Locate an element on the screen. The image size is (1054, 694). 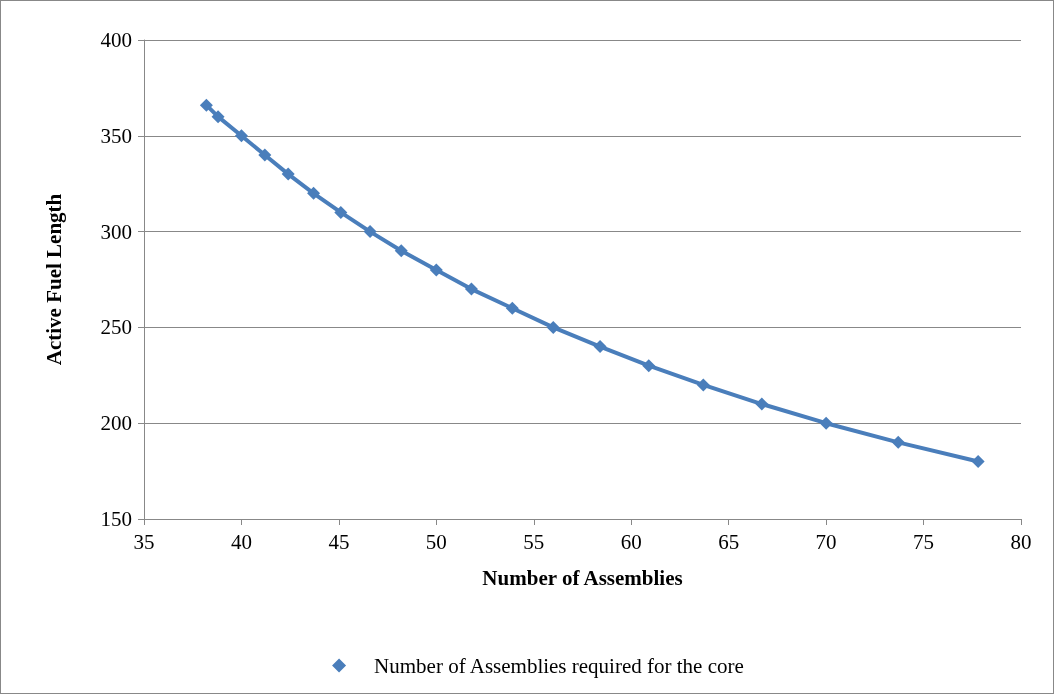
y-tick-label: 250 is located at coordinates (116, 327).